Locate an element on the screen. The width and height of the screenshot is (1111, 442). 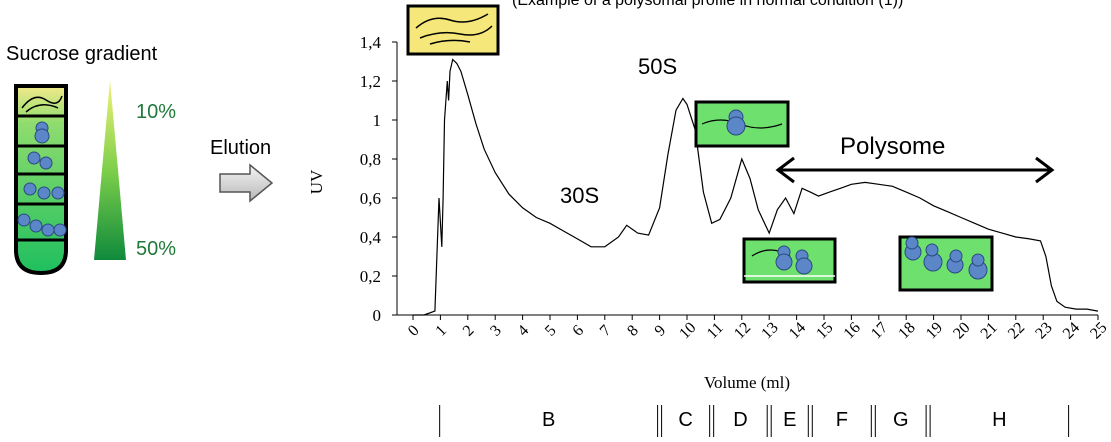
fraction-label: F is located at coordinates (842, 420).